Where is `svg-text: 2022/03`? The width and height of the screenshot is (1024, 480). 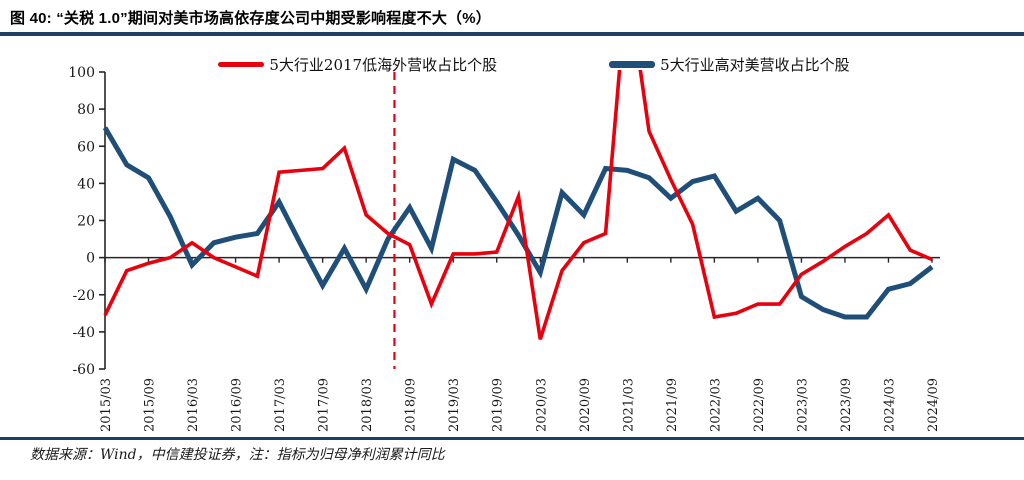
svg-text: 2022/03 is located at coordinates (715, 405).